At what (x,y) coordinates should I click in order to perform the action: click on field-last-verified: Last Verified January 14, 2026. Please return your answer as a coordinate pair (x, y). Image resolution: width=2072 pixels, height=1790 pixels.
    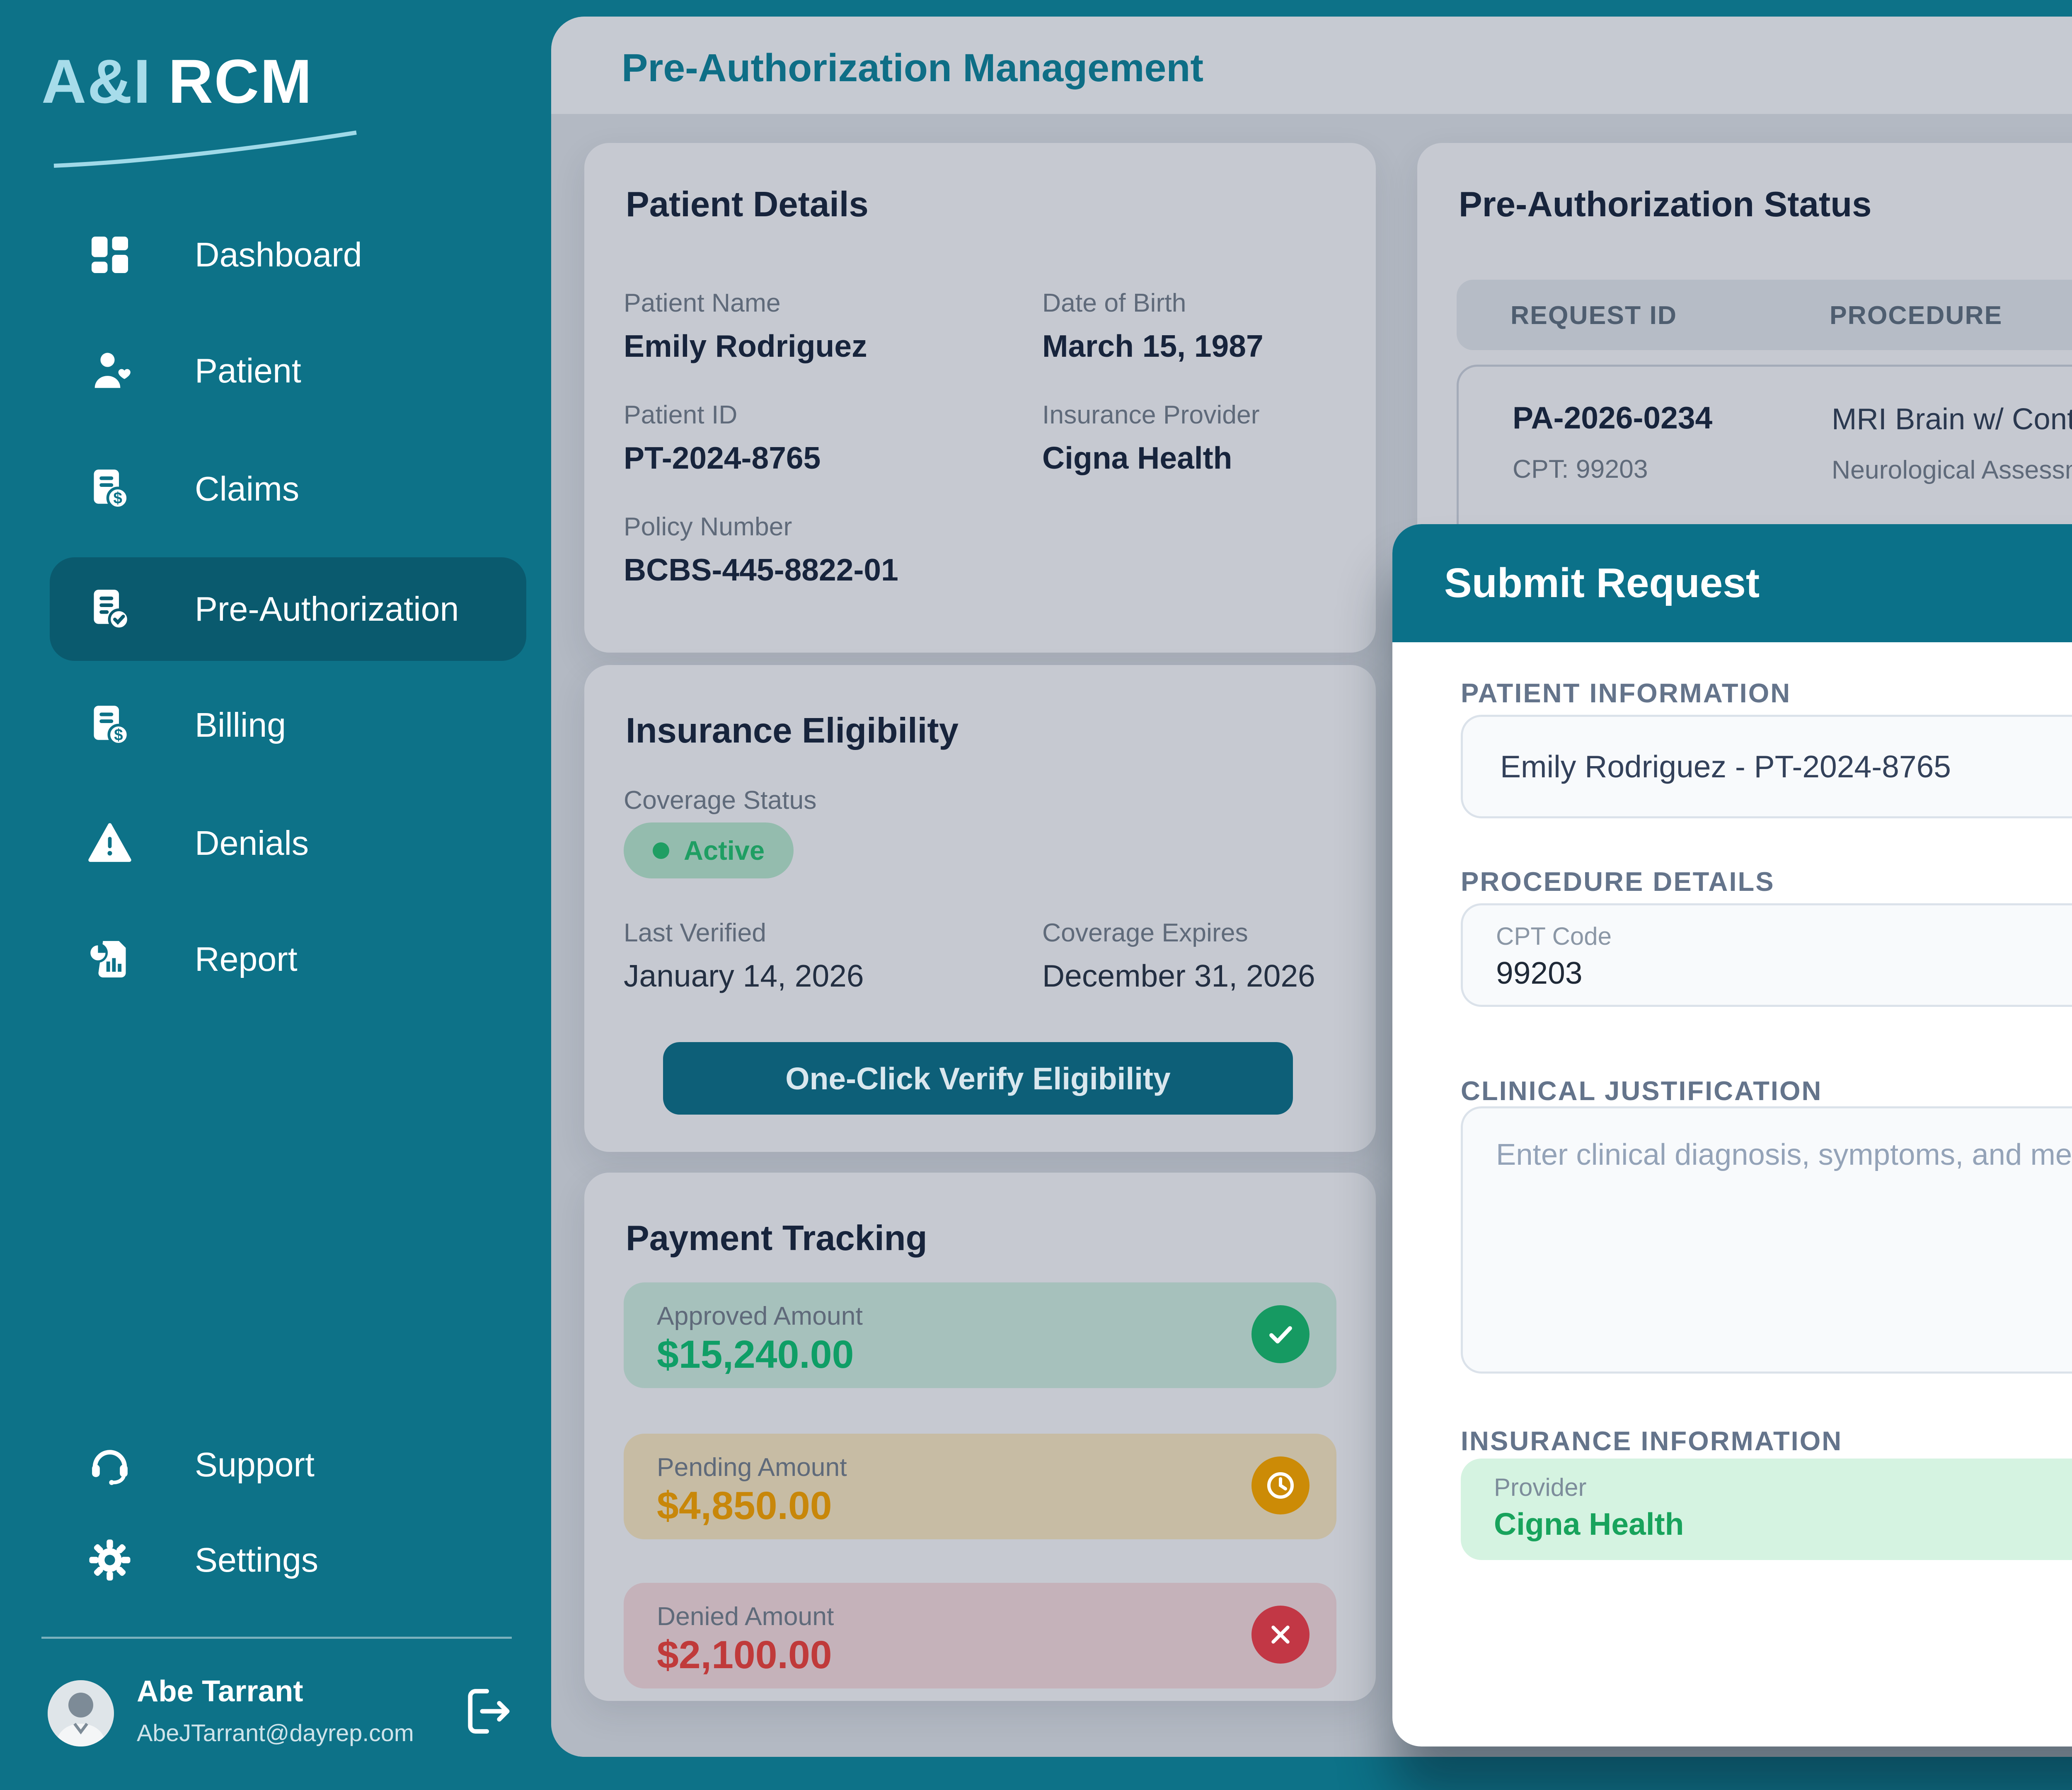
    Looking at the image, I should click on (744, 956).